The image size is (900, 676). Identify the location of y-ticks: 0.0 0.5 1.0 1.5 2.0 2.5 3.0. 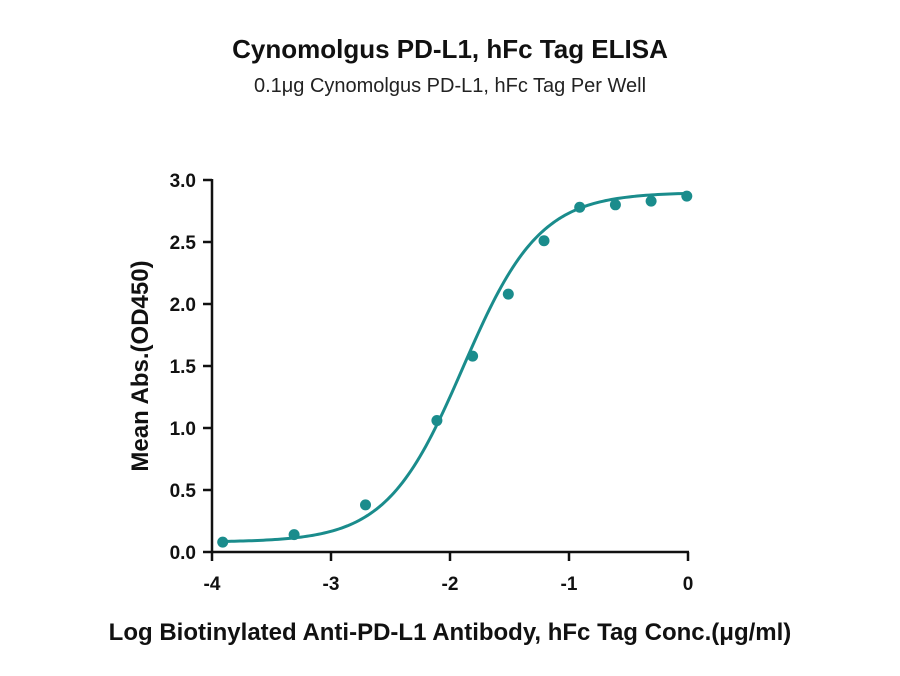
(191, 367).